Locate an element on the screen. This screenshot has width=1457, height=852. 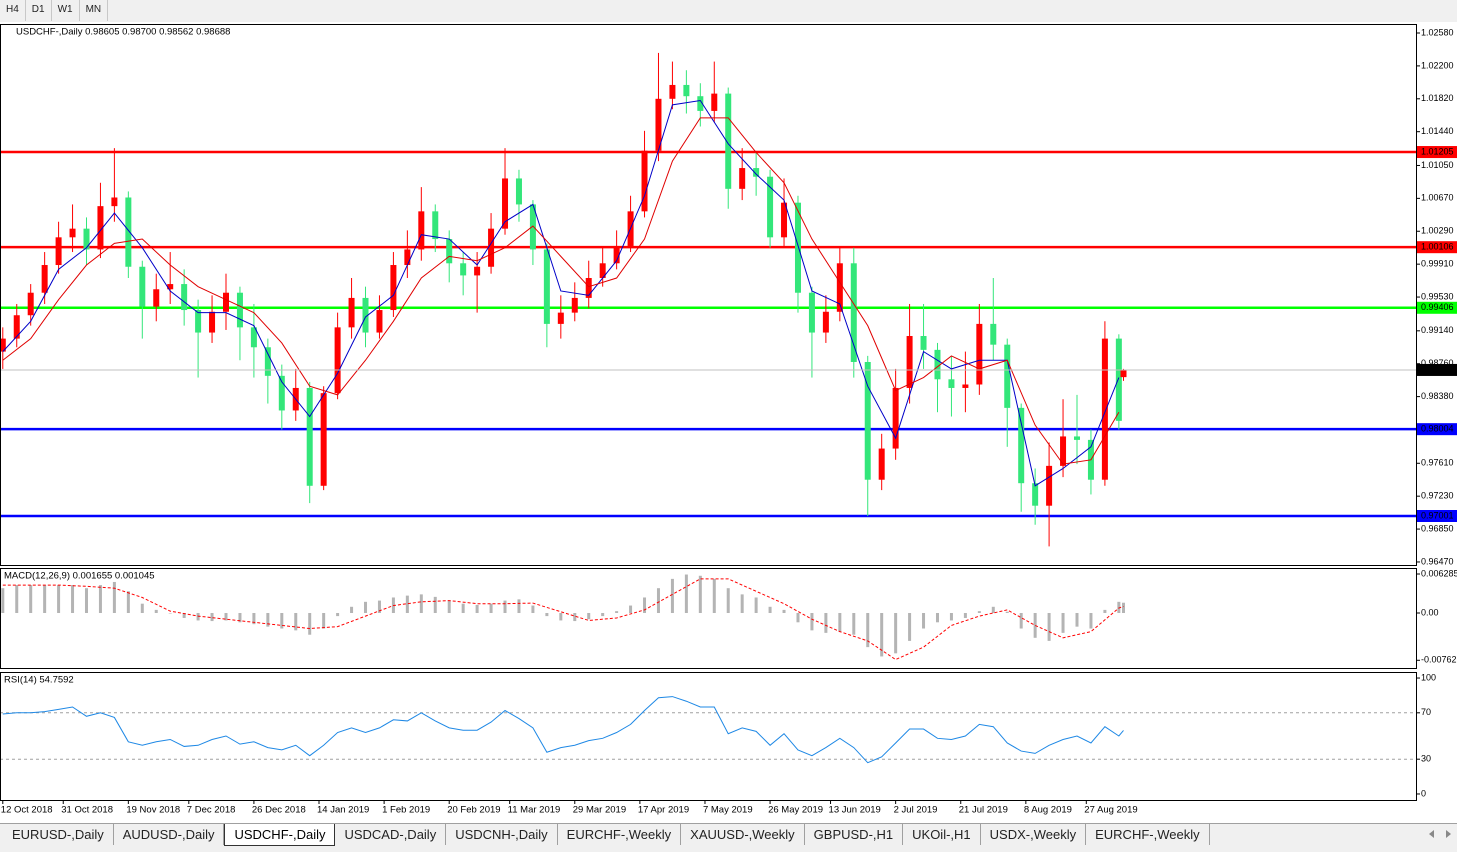
x-tick-label: 1 Feb 2019 is located at coordinates (406, 810).